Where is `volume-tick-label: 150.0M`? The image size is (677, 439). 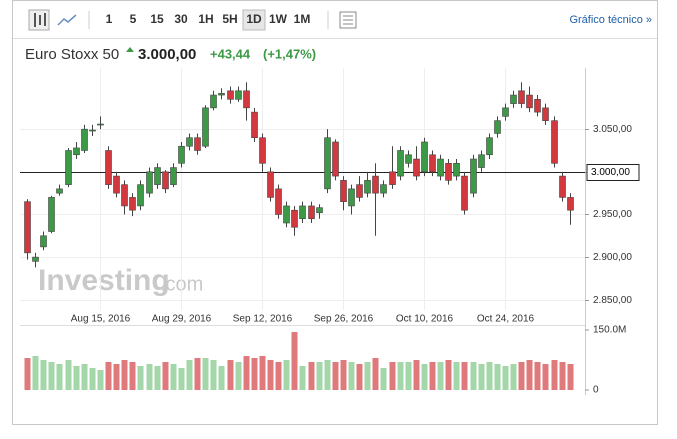 volume-tick-label: 150.0M is located at coordinates (609, 330).